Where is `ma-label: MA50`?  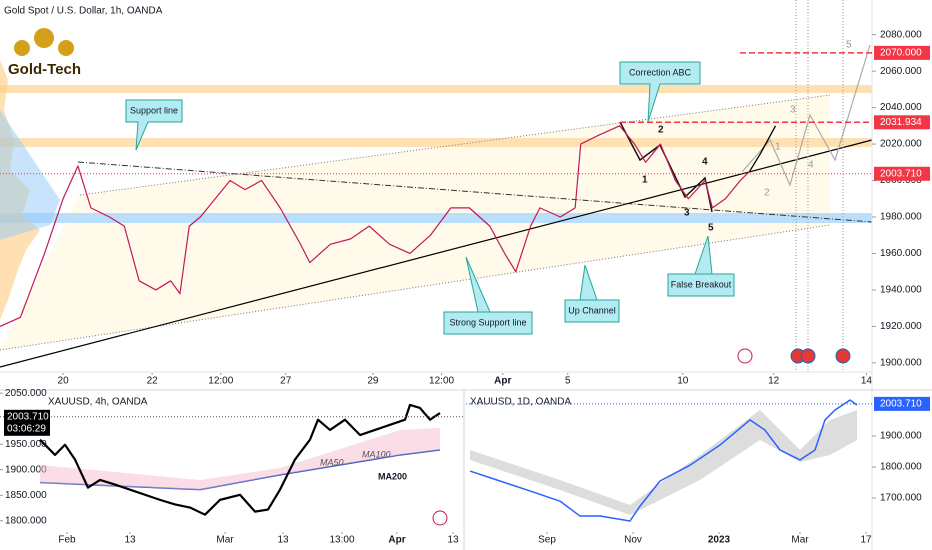
ma-label: MA50 is located at coordinates (332, 462).